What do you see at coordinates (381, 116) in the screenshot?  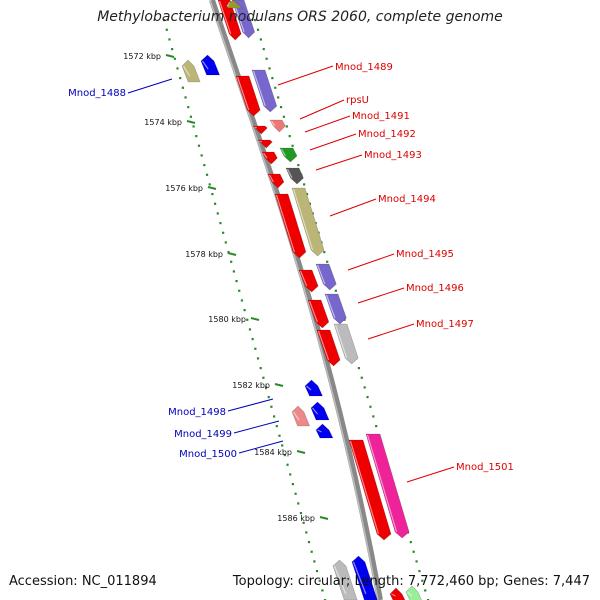 I see `gene-label-mnod-1491: Mnod_1491` at bounding box center [381, 116].